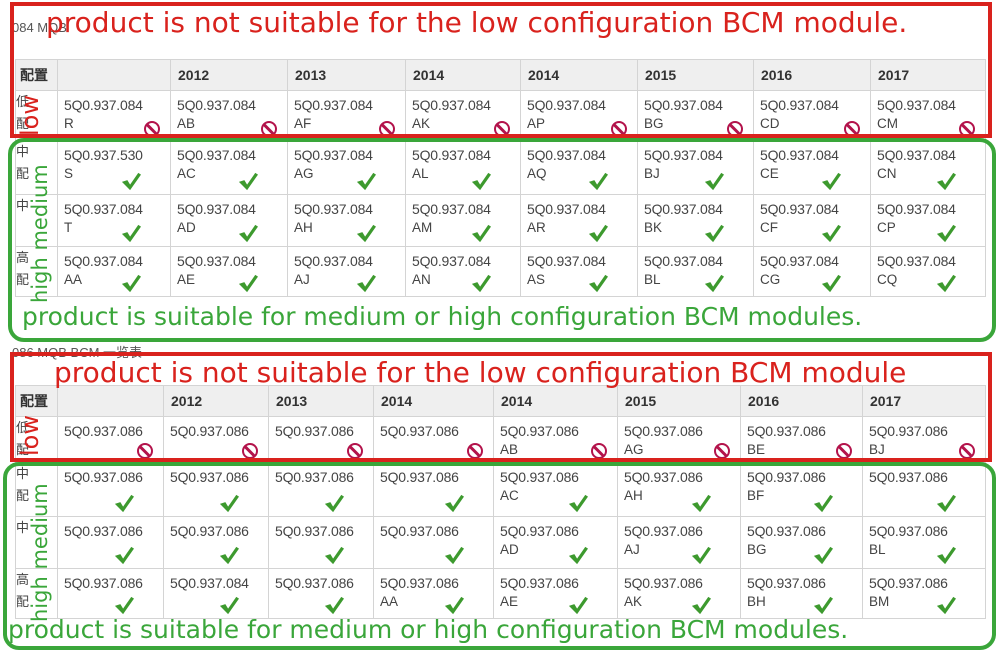 This screenshot has width=1000, height=654. What do you see at coordinates (695, 271) in the screenshot?
I see `part-number-cell: 5Q0.937.084 BL` at bounding box center [695, 271].